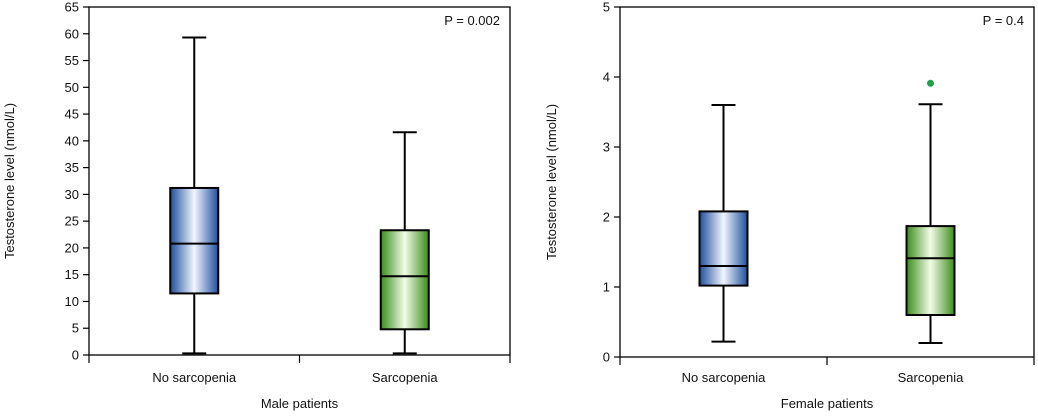 The width and height of the screenshot is (1038, 417). Describe the element at coordinates (72, 301) in the screenshot. I see `y-tick-label: 10` at that location.